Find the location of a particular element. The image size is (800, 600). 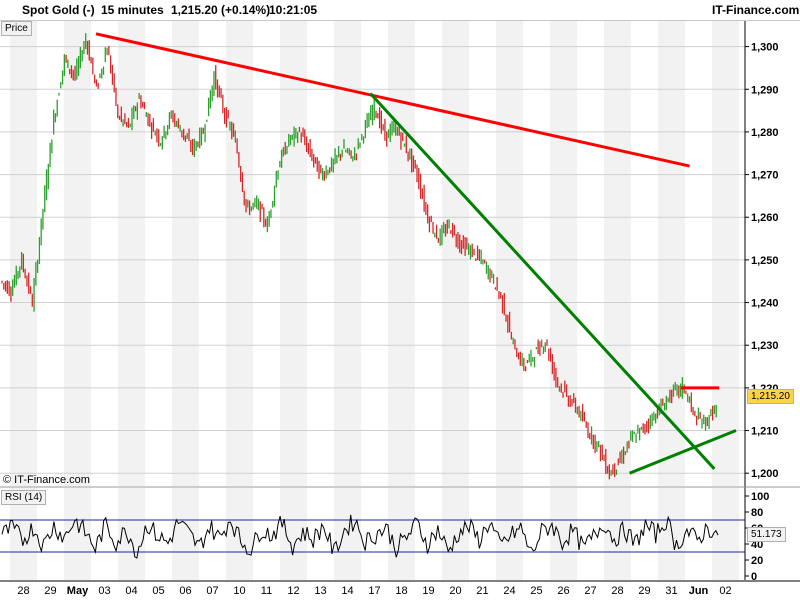

last-price-tag: 1,215.20 is located at coordinates (770, 396).